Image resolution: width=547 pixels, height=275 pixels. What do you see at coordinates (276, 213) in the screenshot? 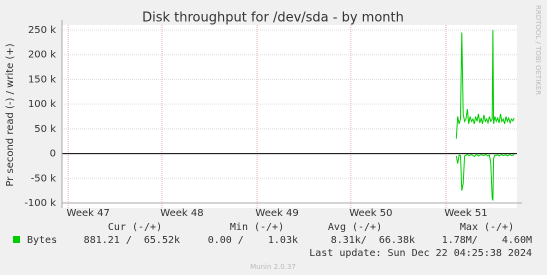
I see `x-tick-label: Week 49` at bounding box center [276, 213].